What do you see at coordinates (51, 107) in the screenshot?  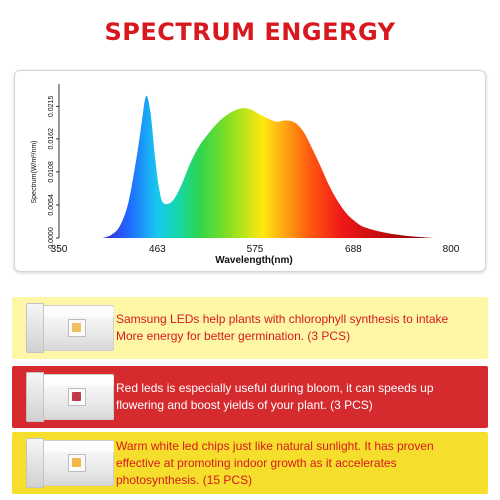 I see `y-tick-label: 0.0215` at bounding box center [51, 107].